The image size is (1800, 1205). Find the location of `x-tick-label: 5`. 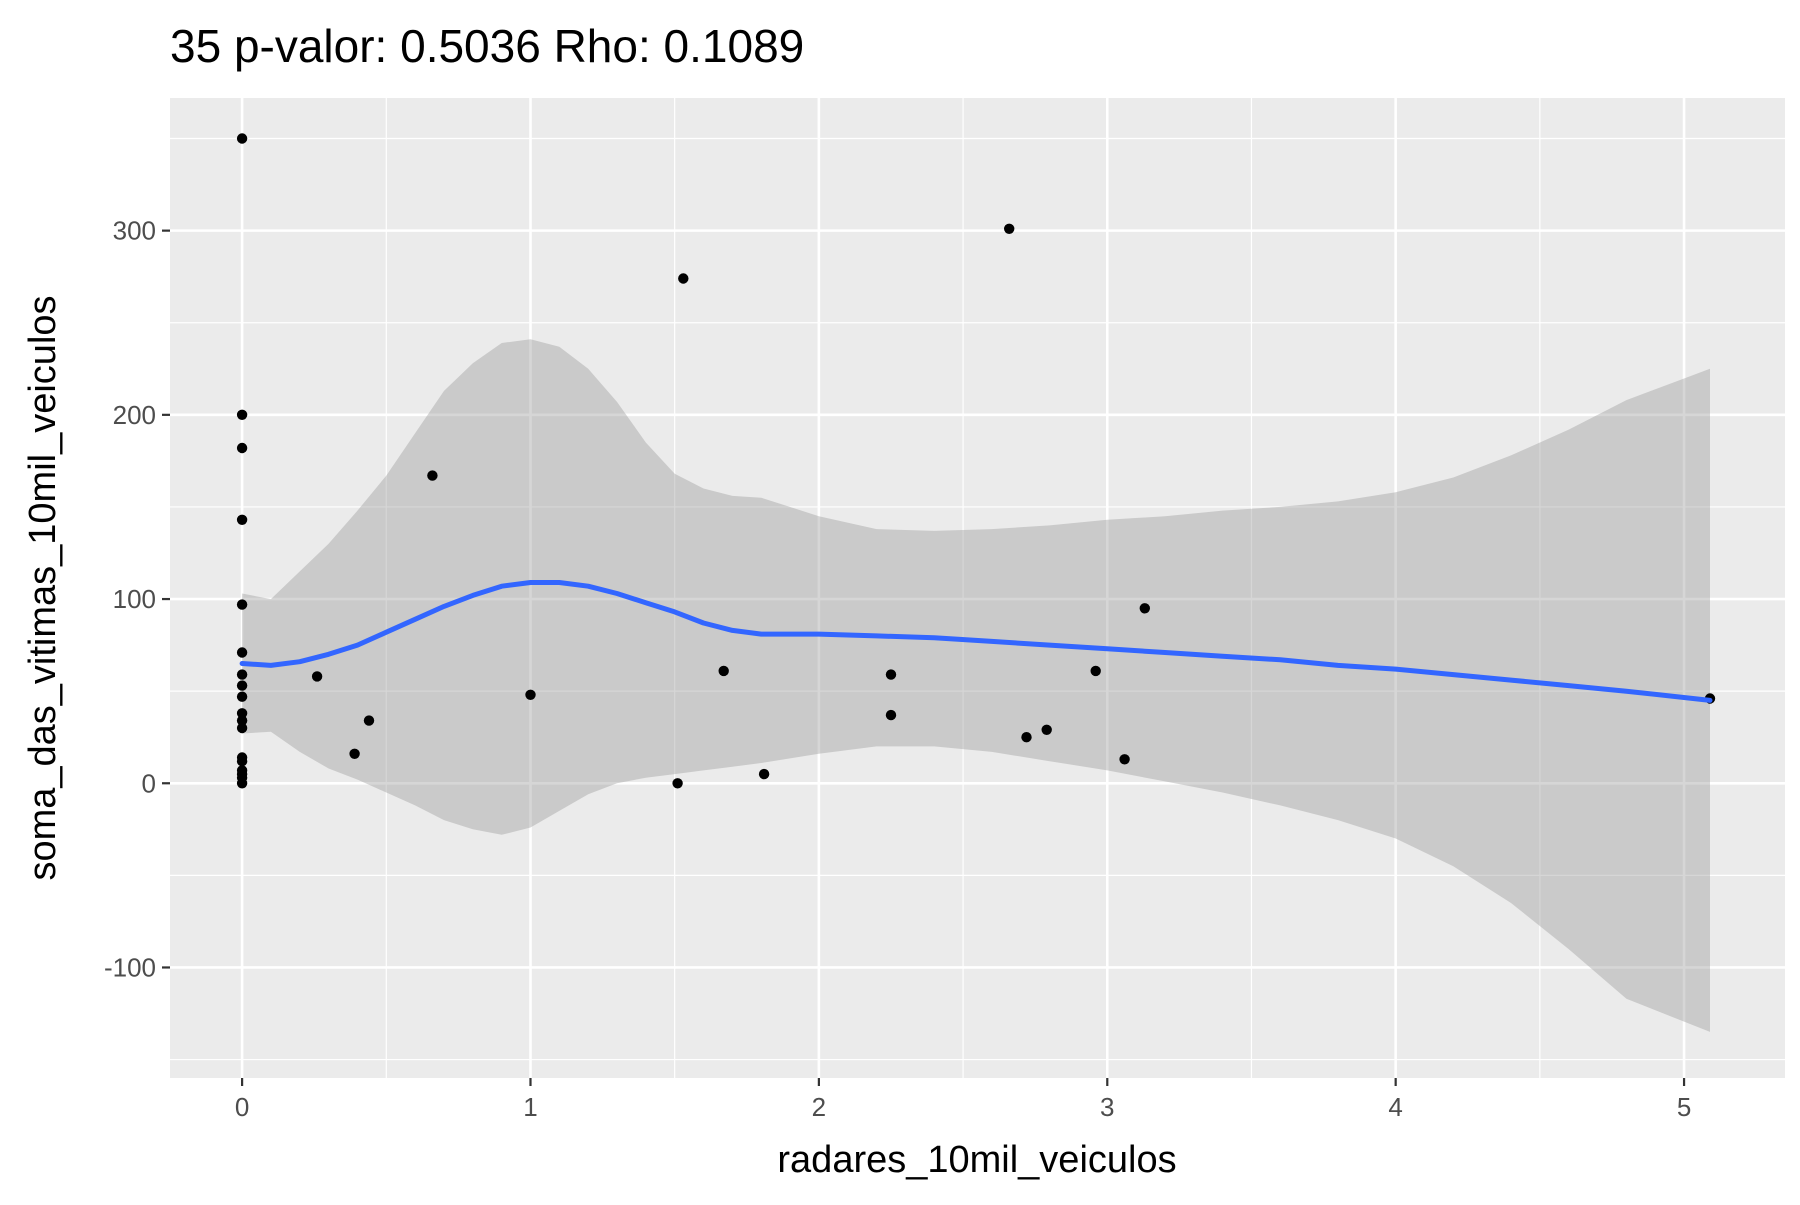

x-tick-label: 5 is located at coordinates (1684, 1107).